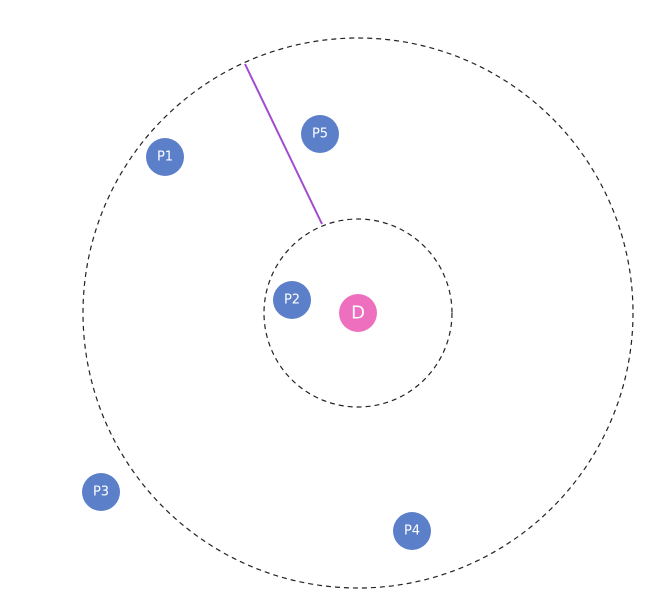  What do you see at coordinates (283, 144) in the screenshot?
I see `radius-segment` at bounding box center [283, 144].